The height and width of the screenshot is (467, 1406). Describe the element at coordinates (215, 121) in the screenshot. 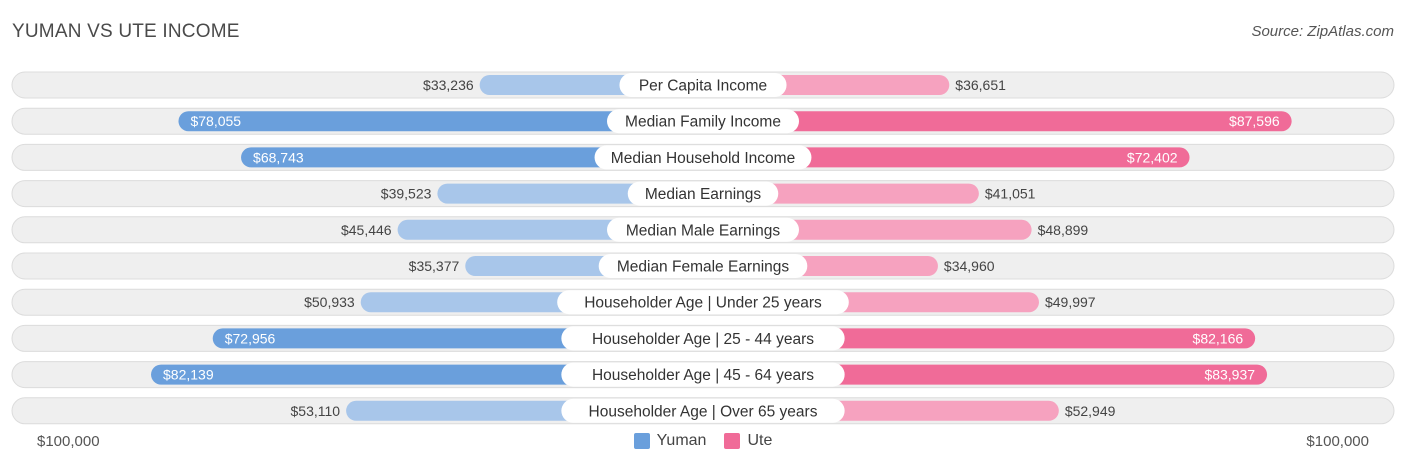

I see `value-label-yuman: $78,055` at that location.